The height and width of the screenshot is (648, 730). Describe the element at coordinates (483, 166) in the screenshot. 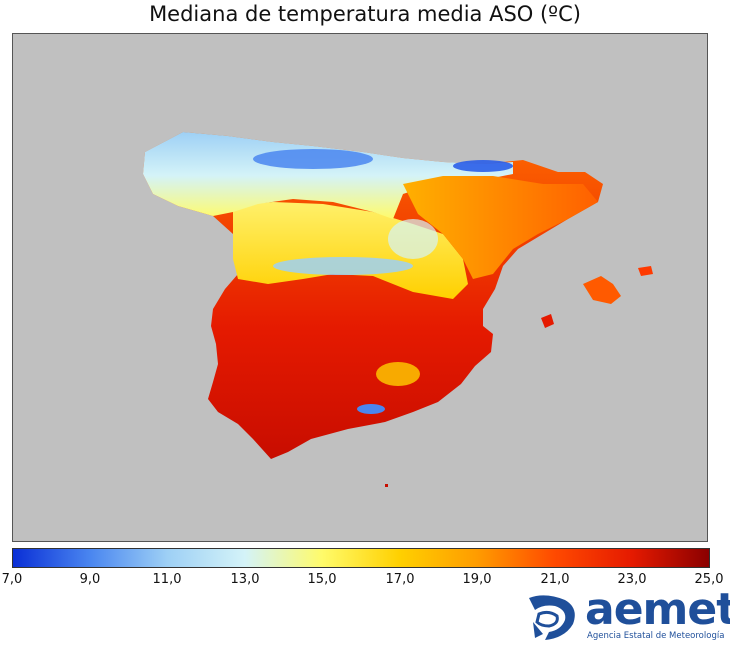

I see `region-pyrenees-cold` at that location.